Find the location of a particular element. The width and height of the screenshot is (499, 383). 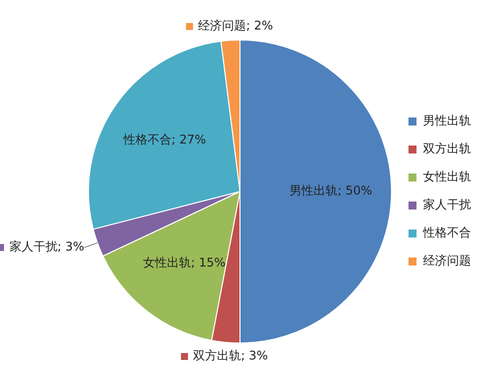

legend-label: 男性出轨 is located at coordinates (447, 121).